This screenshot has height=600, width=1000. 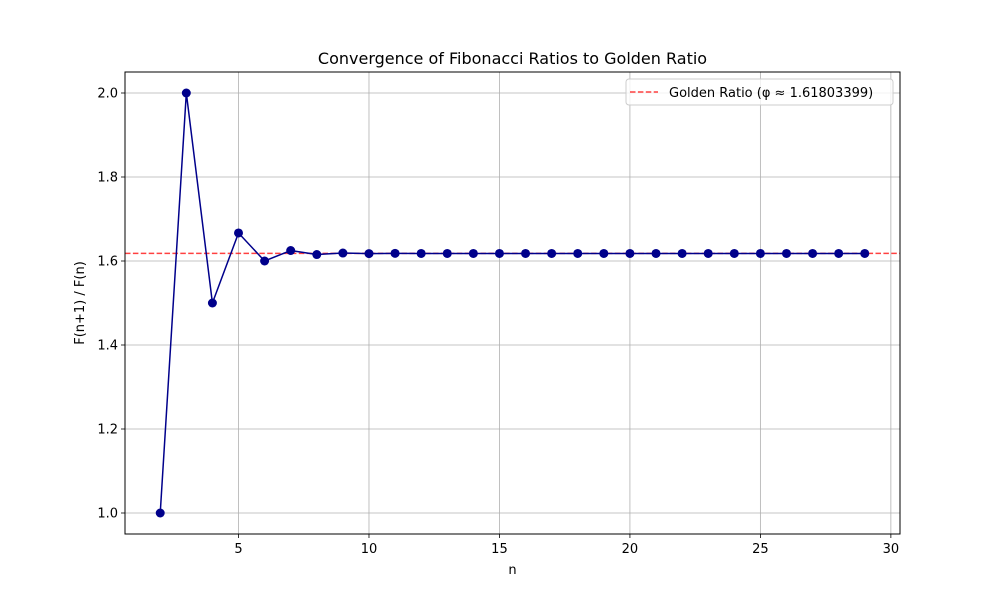 I want to click on legend: Golden Ratio (φ ≈ 1.61803399), so click(x=759, y=92).